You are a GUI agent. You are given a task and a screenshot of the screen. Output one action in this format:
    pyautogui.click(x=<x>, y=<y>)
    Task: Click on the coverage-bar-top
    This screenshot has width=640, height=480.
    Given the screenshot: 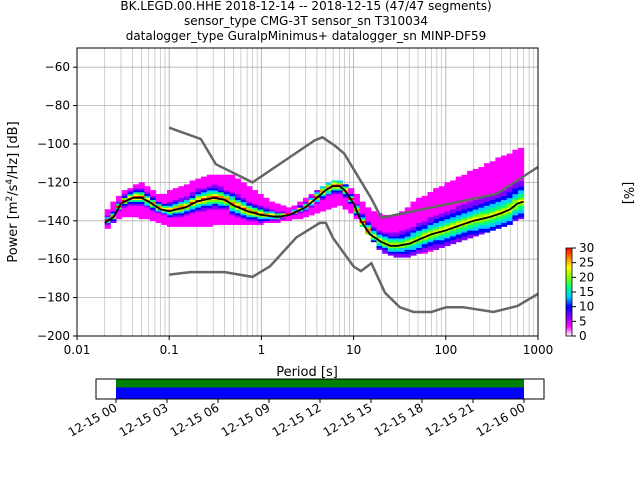 What is the action you would take?
    pyautogui.click(x=320, y=383)
    